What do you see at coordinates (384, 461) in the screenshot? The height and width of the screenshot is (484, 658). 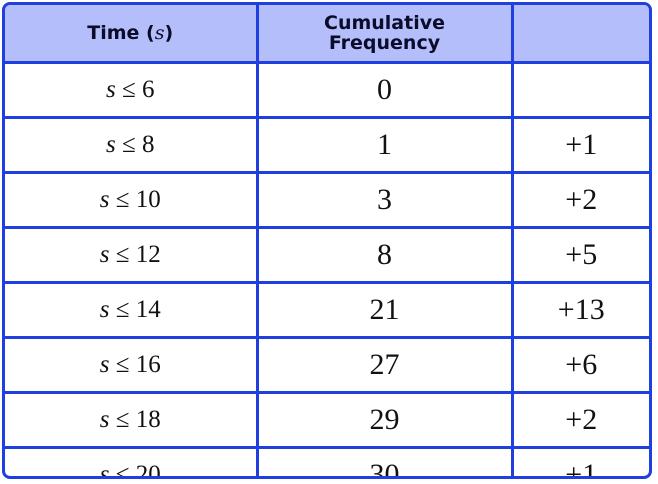 I see `cumulative-frequency-cell: 30` at bounding box center [384, 461].